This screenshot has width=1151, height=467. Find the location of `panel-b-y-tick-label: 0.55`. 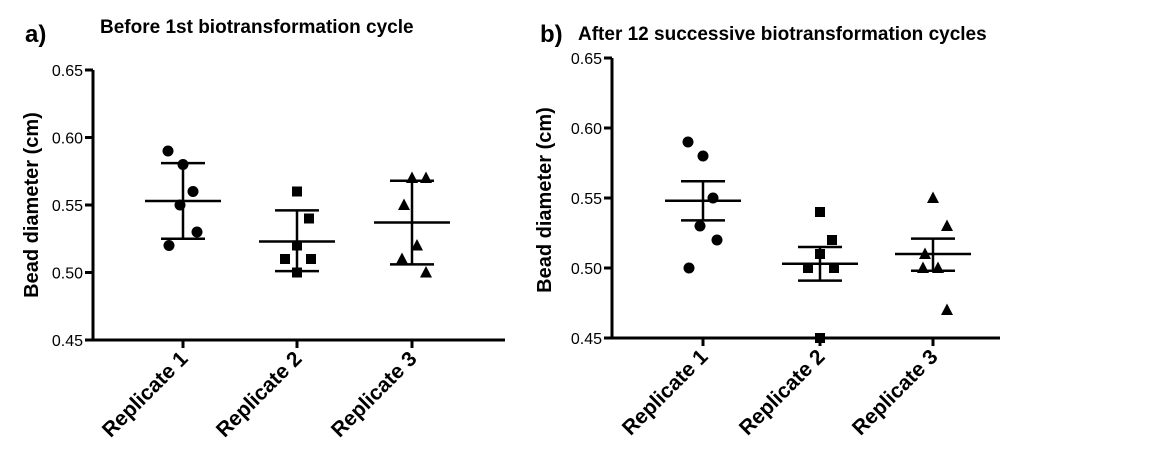

panel-b-y-tick-label: 0.55 is located at coordinates (586, 199).